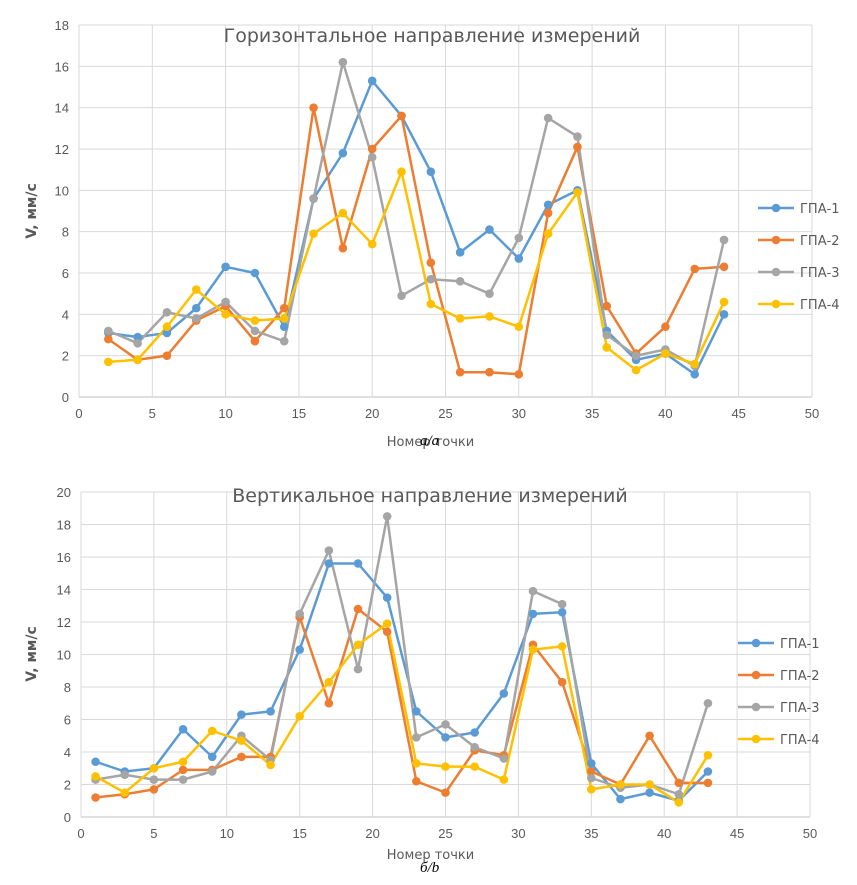 Image resolution: width=857 pixels, height=885 pixels. I want to click on chart2-y-tick-label: 8, so click(67, 687).